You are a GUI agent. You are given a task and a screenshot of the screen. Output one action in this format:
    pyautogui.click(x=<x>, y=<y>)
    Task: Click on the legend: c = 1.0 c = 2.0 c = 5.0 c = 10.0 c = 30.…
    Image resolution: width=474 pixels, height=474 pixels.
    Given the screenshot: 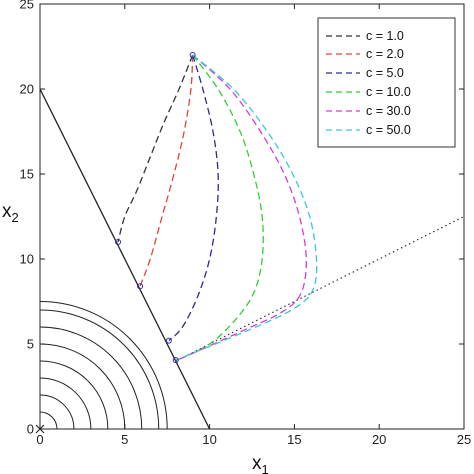 What is the action you would take?
    pyautogui.click(x=386, y=82)
    